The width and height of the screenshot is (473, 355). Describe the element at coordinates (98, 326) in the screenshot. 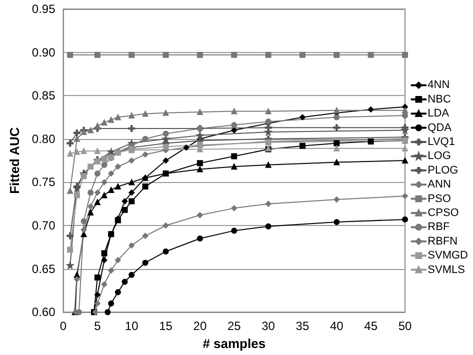

I see `x-tick-label: 5` at that location.